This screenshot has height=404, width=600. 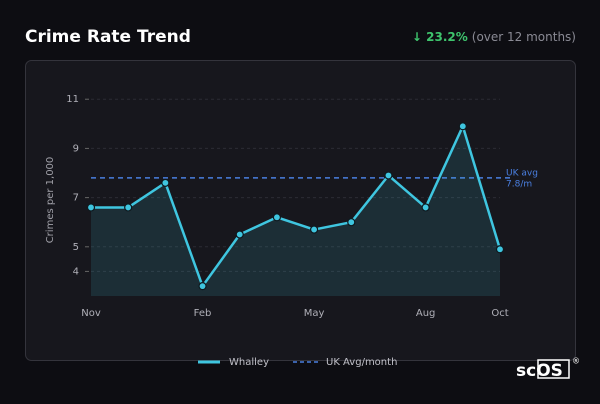 I want to click on reference-label: 7.8/m, so click(x=519, y=184).